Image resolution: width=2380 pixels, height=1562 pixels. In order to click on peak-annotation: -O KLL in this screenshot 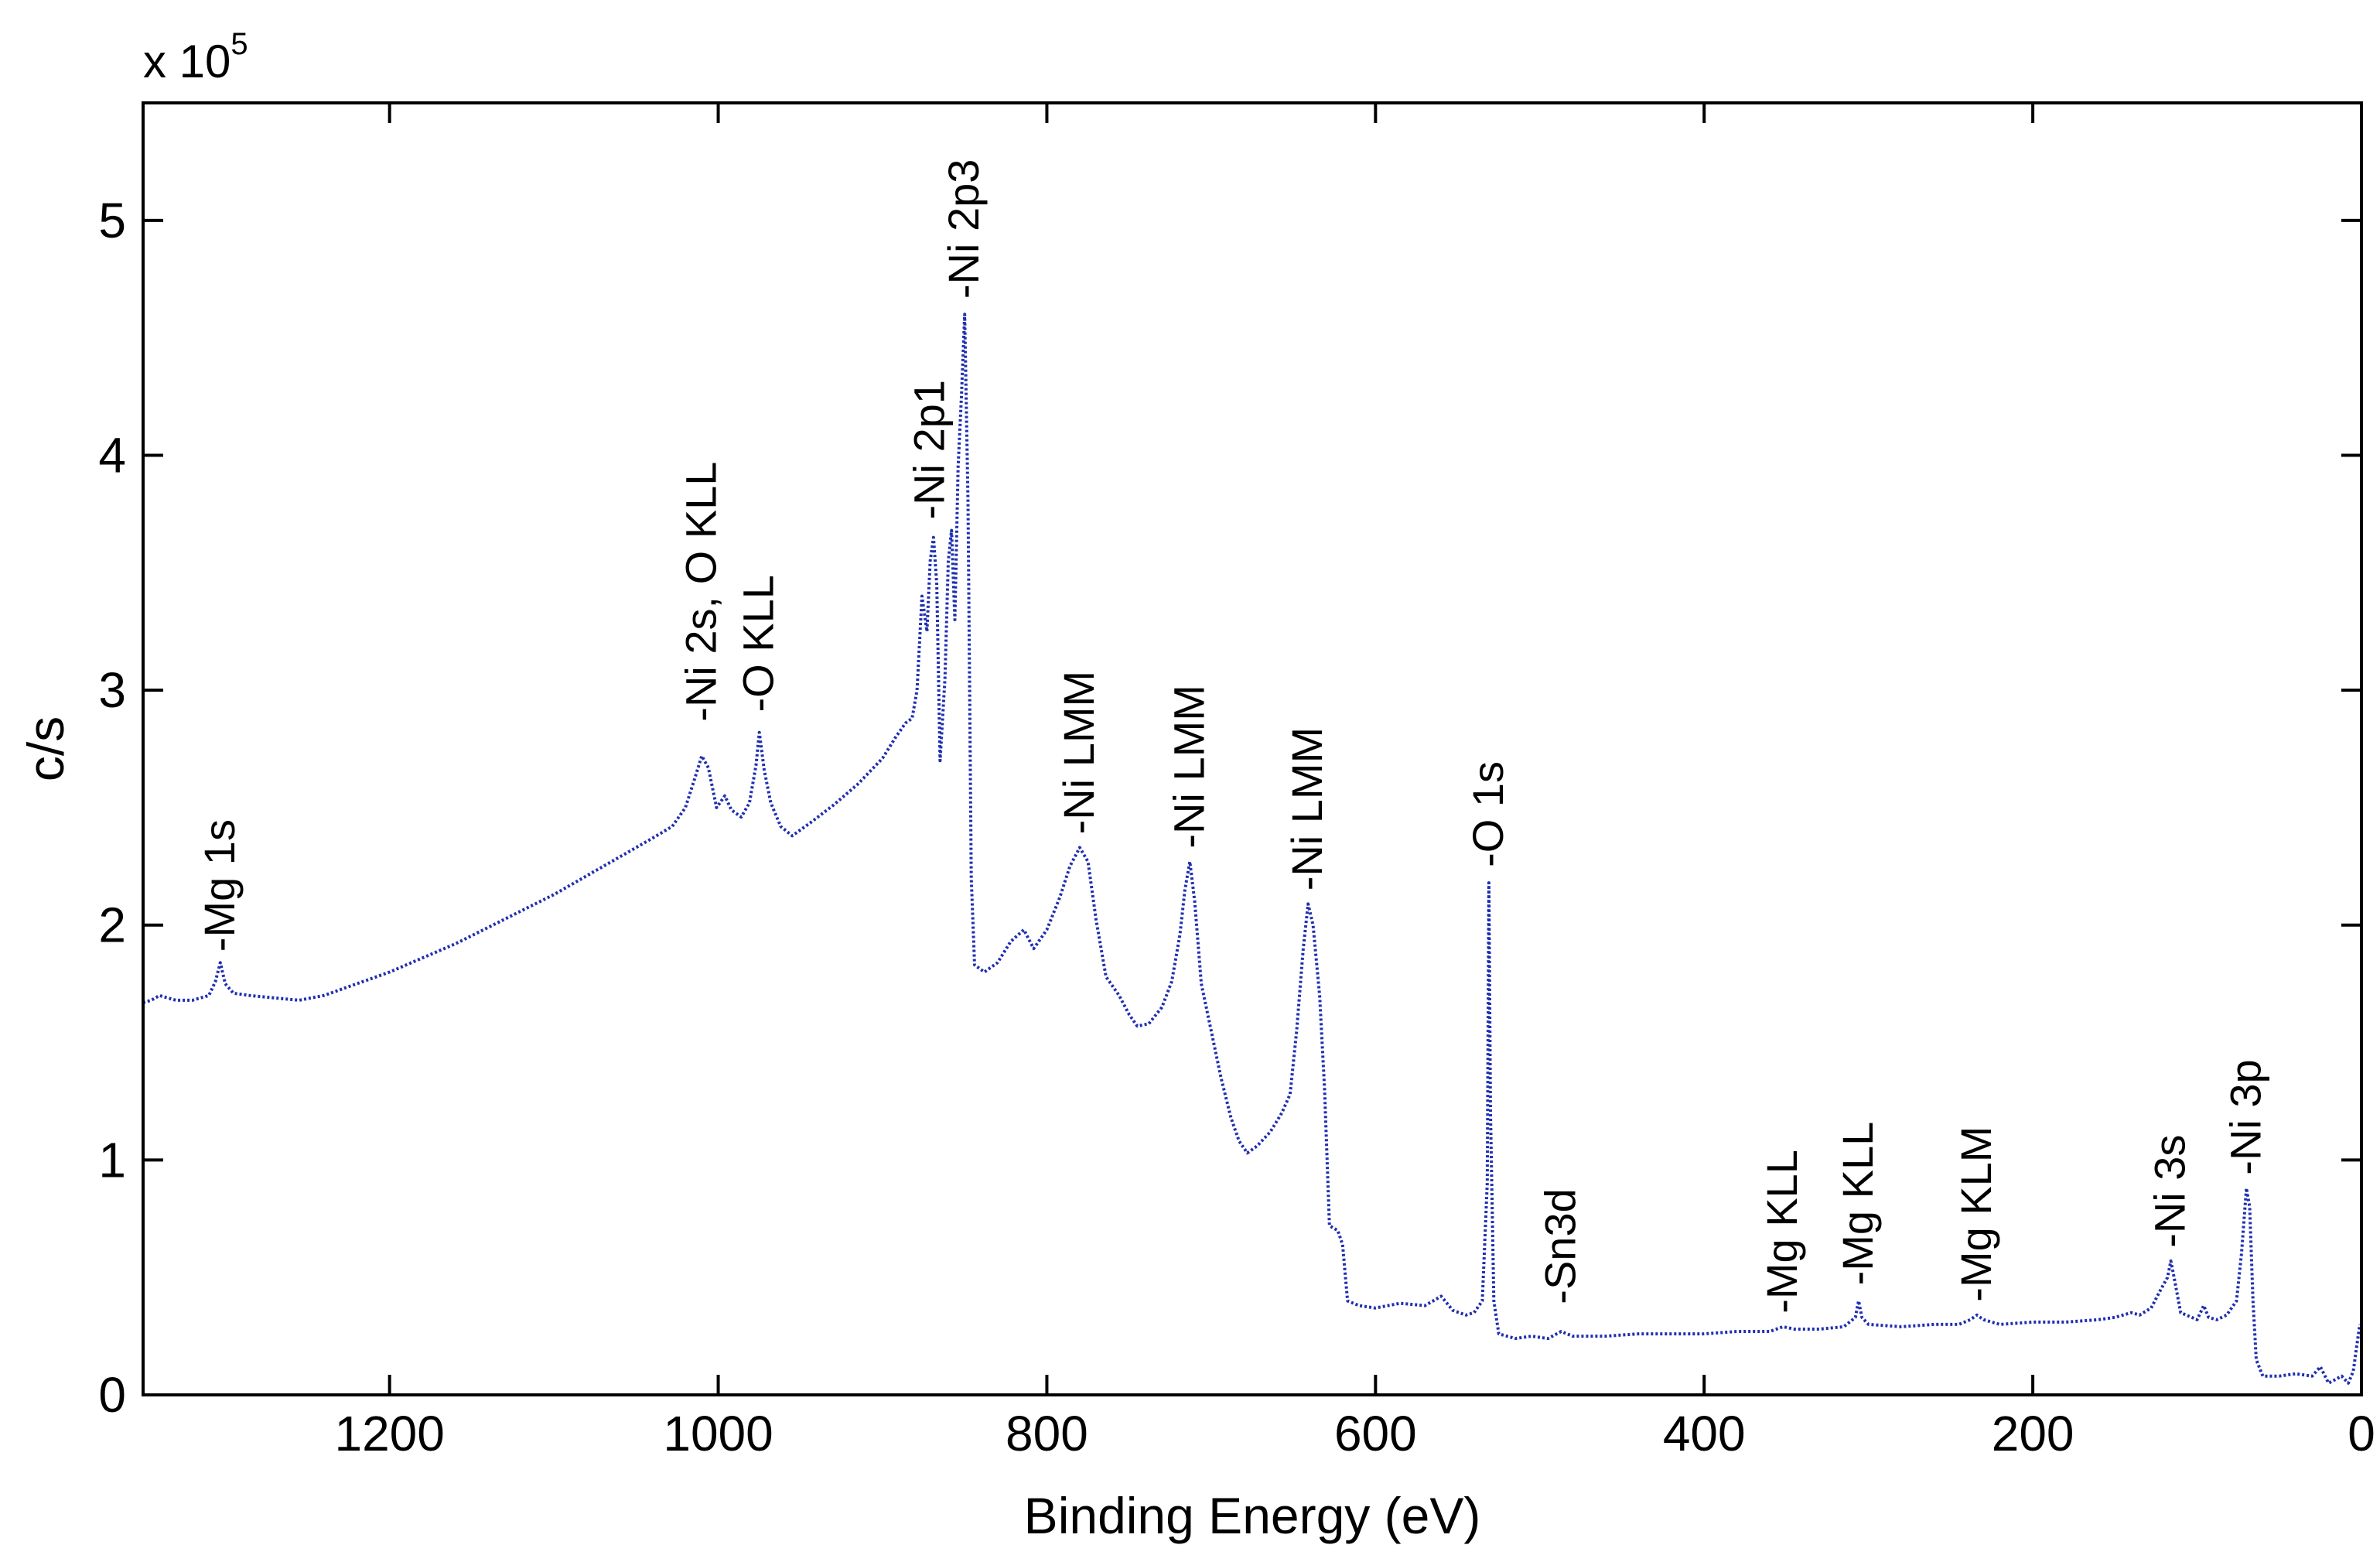, I will do `click(758, 644)`.